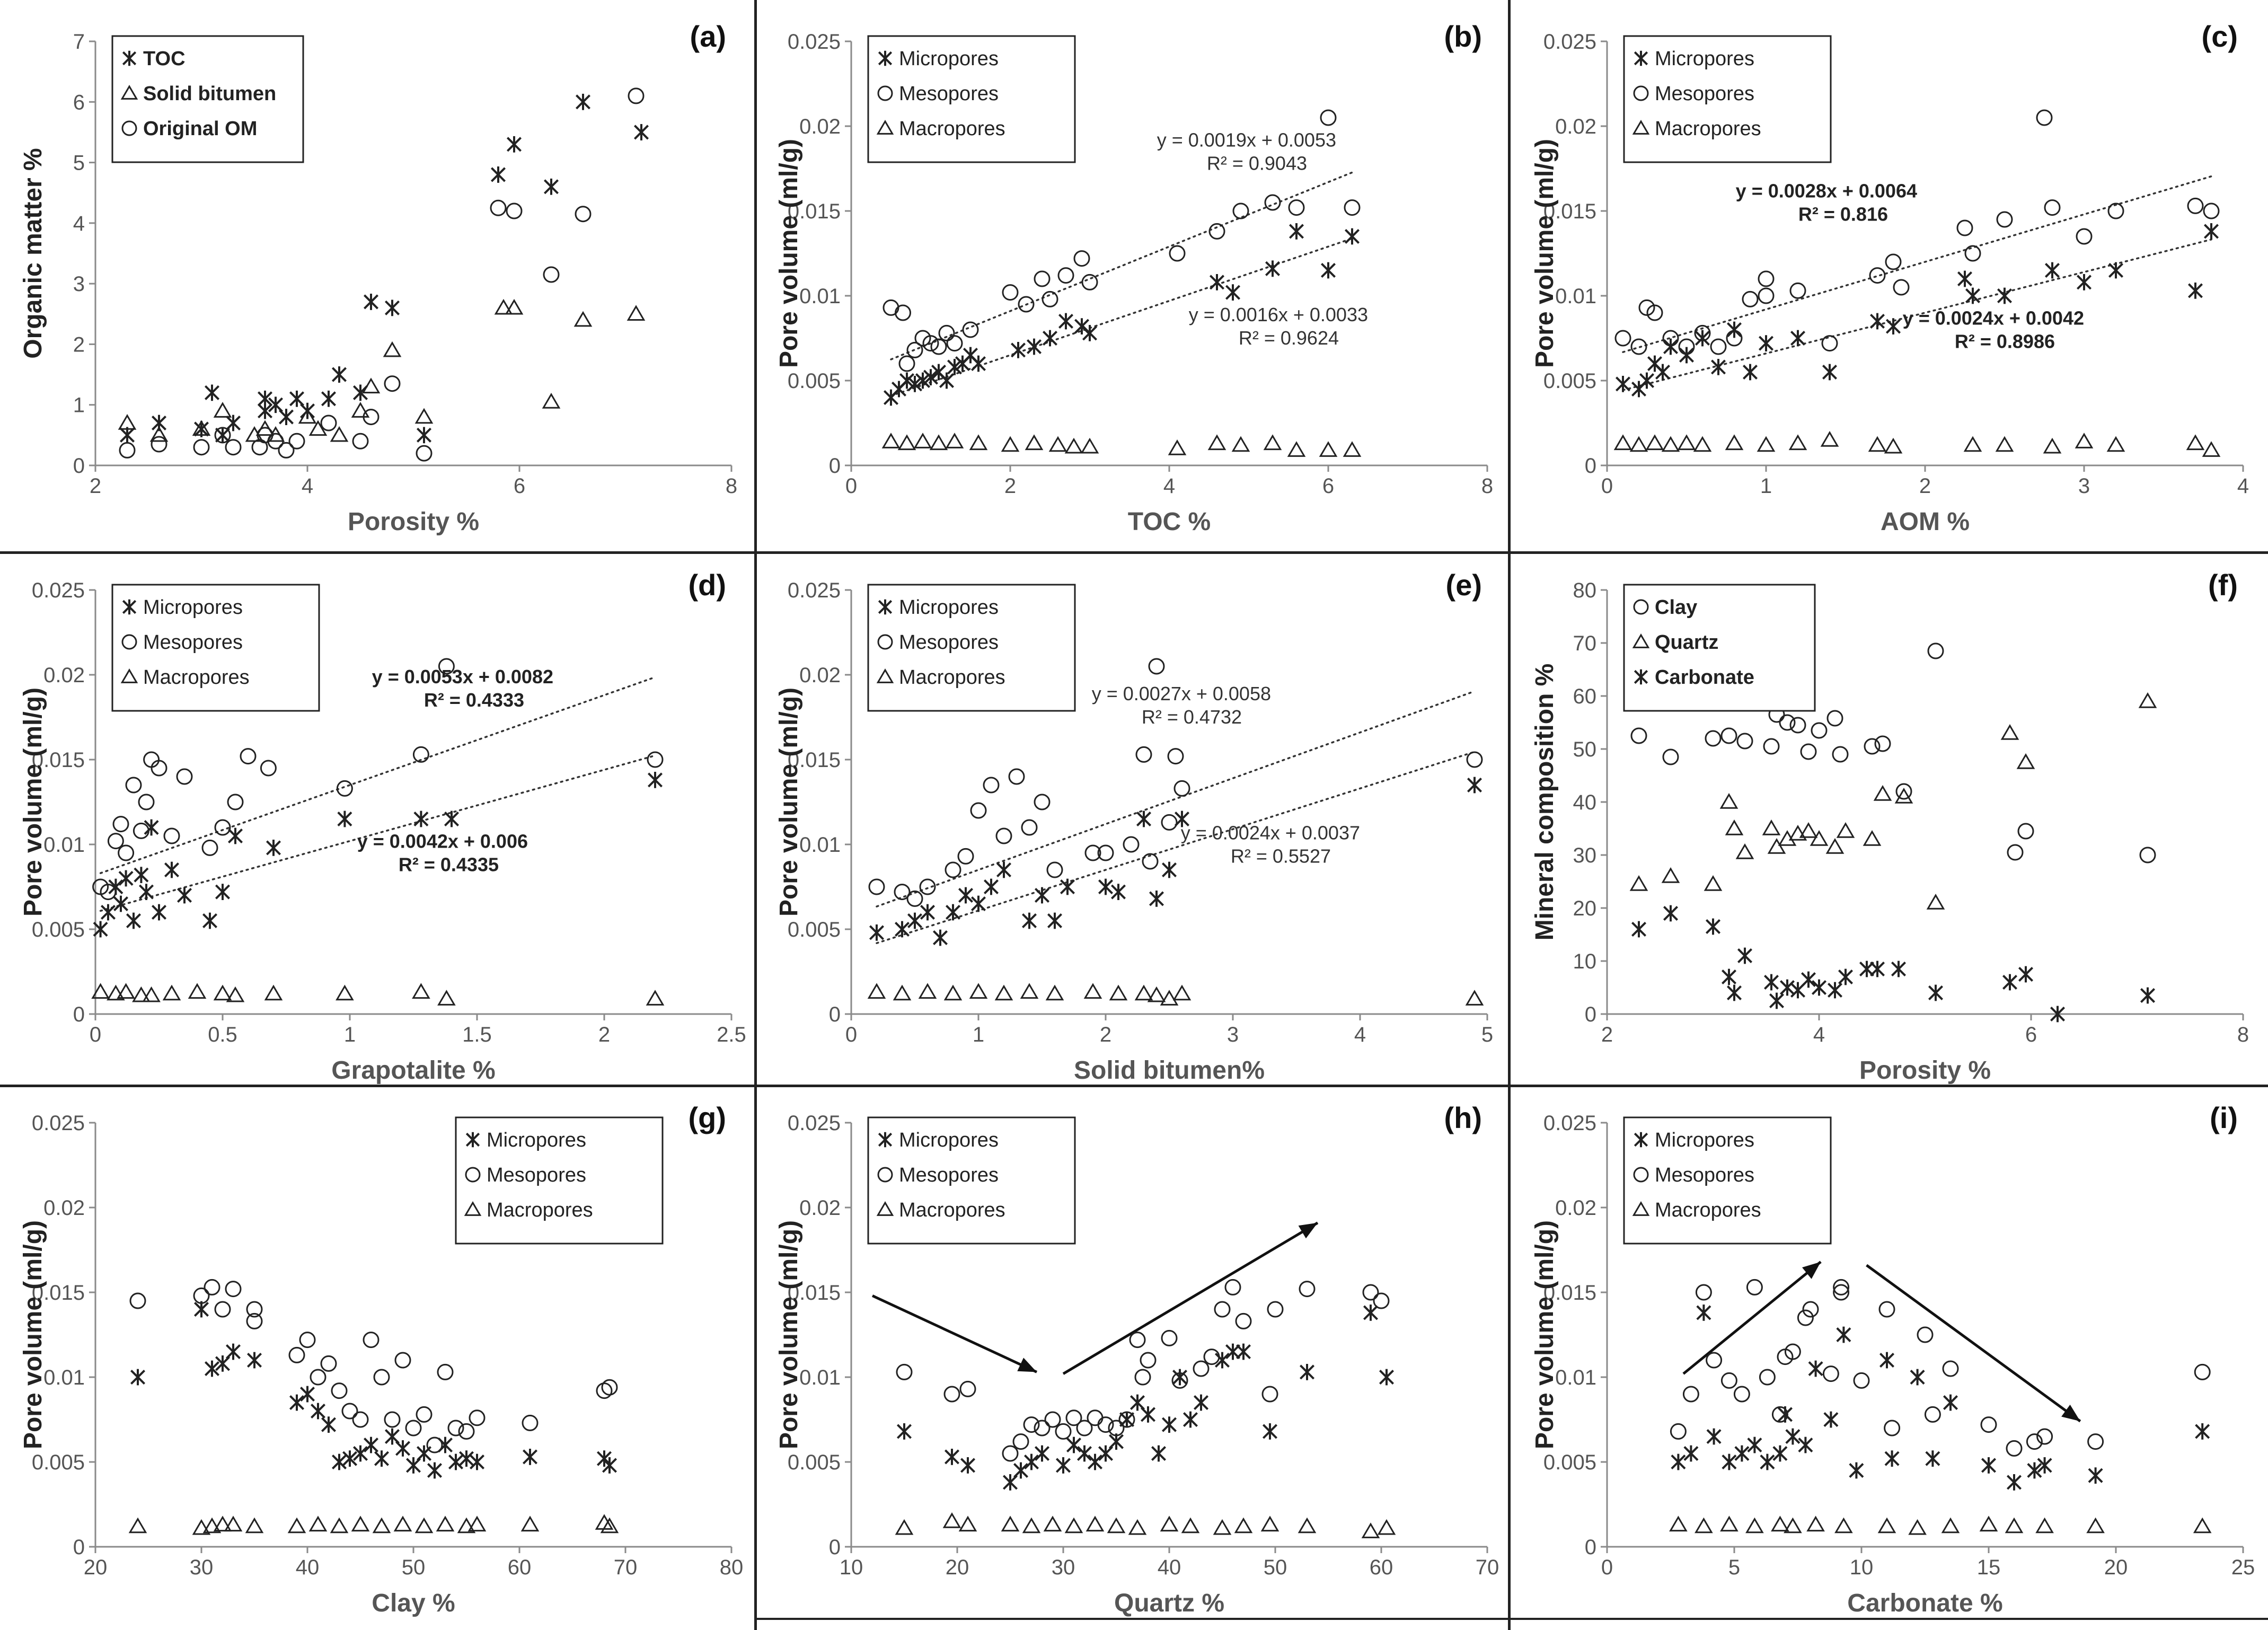  Describe the element at coordinates (1360, 1034) in the screenshot. I see `x-tick-label: 4` at that location.